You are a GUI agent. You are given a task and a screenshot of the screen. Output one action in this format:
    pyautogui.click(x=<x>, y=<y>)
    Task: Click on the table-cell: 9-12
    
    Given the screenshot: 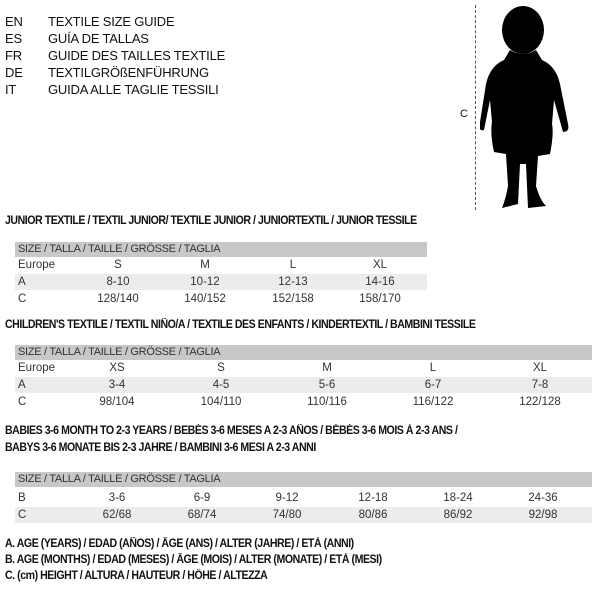 What is the action you would take?
    pyautogui.click(x=287, y=498)
    